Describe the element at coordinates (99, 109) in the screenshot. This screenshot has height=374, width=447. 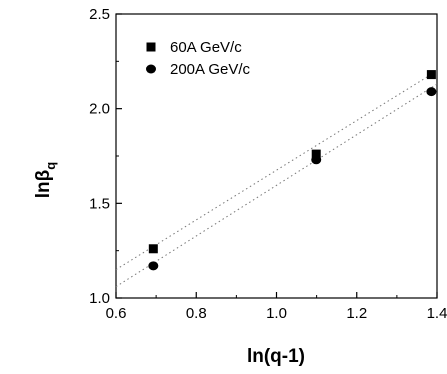
I see `y-tick-label: 2.0` at that location.